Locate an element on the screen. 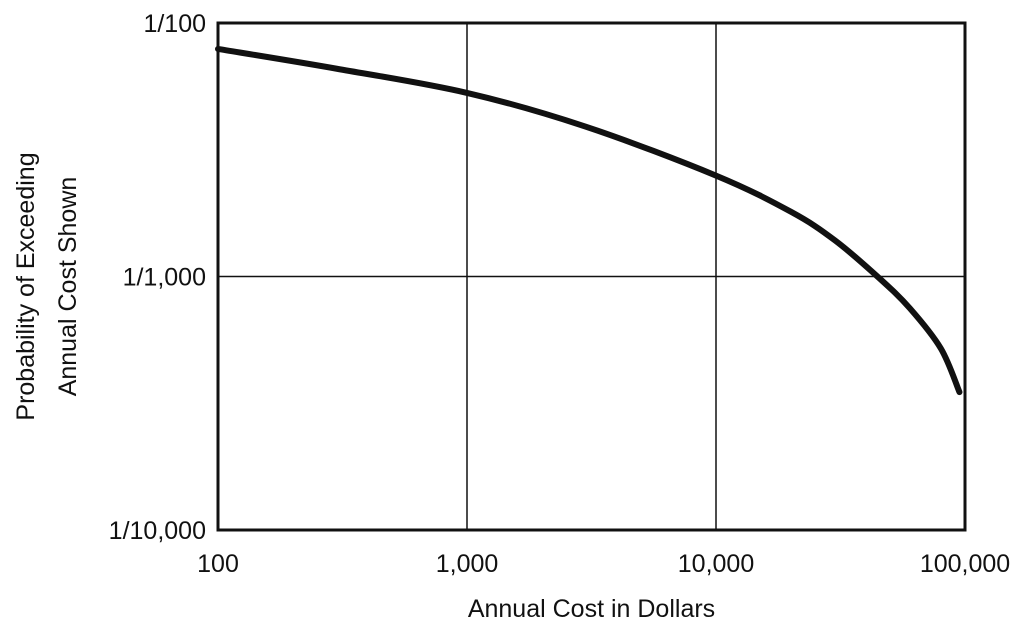 Image resolution: width=1024 pixels, height=633 pixels. x-tick-labels: 100 1,000 10,000 100,000 is located at coordinates (603, 564).